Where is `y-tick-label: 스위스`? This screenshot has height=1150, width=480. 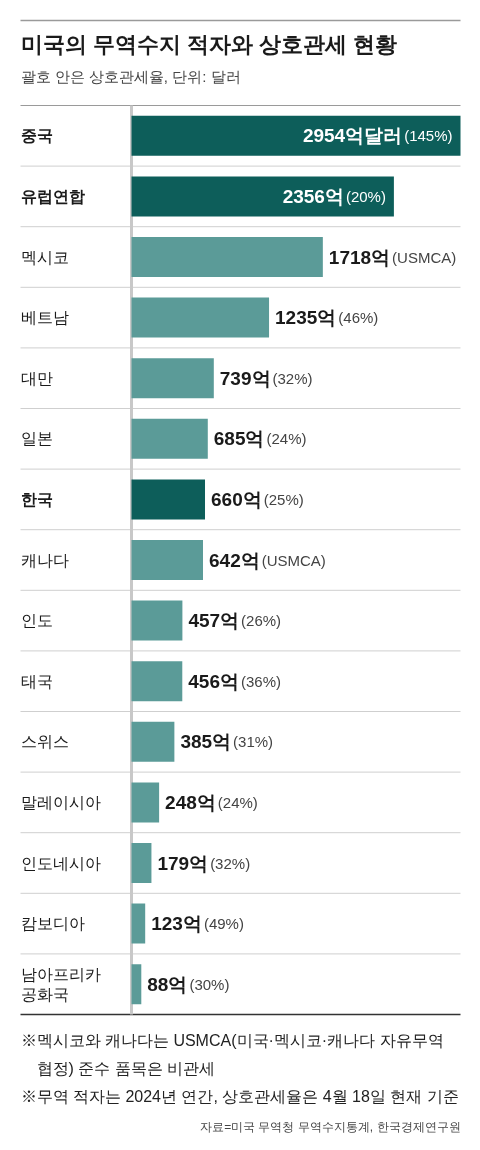 y-tick-label: 스위스 is located at coordinates (44, 742).